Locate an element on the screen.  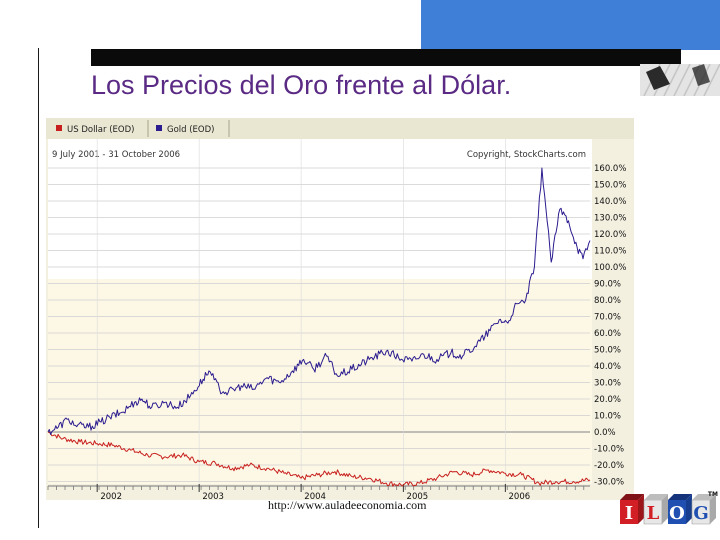
x-tick-label: 2003 is located at coordinates (213, 496).